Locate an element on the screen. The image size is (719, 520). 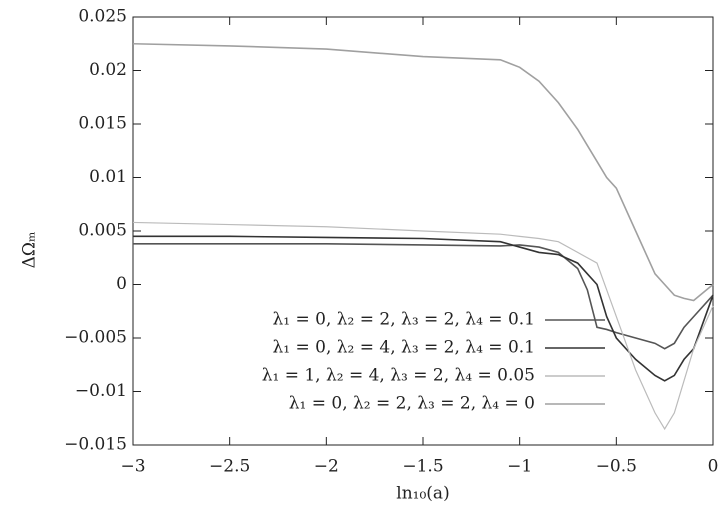
y-tick-label: 0.02 is located at coordinates (108, 70).